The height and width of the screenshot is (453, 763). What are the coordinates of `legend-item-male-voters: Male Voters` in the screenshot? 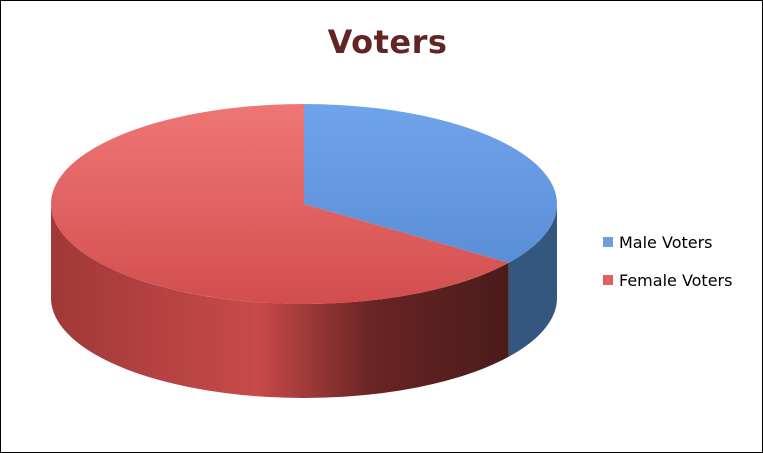 It's located at (667, 242).